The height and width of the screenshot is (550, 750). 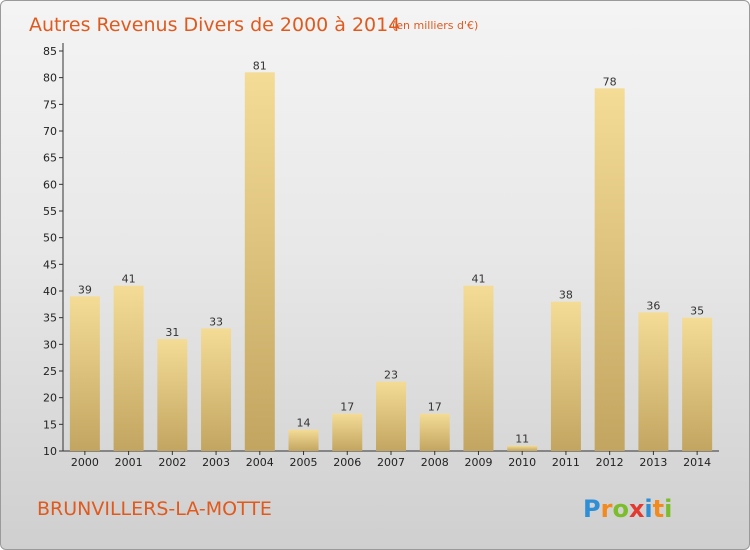 What do you see at coordinates (50, 371) in the screenshot?
I see `y-tick-label: 25` at bounding box center [50, 371].